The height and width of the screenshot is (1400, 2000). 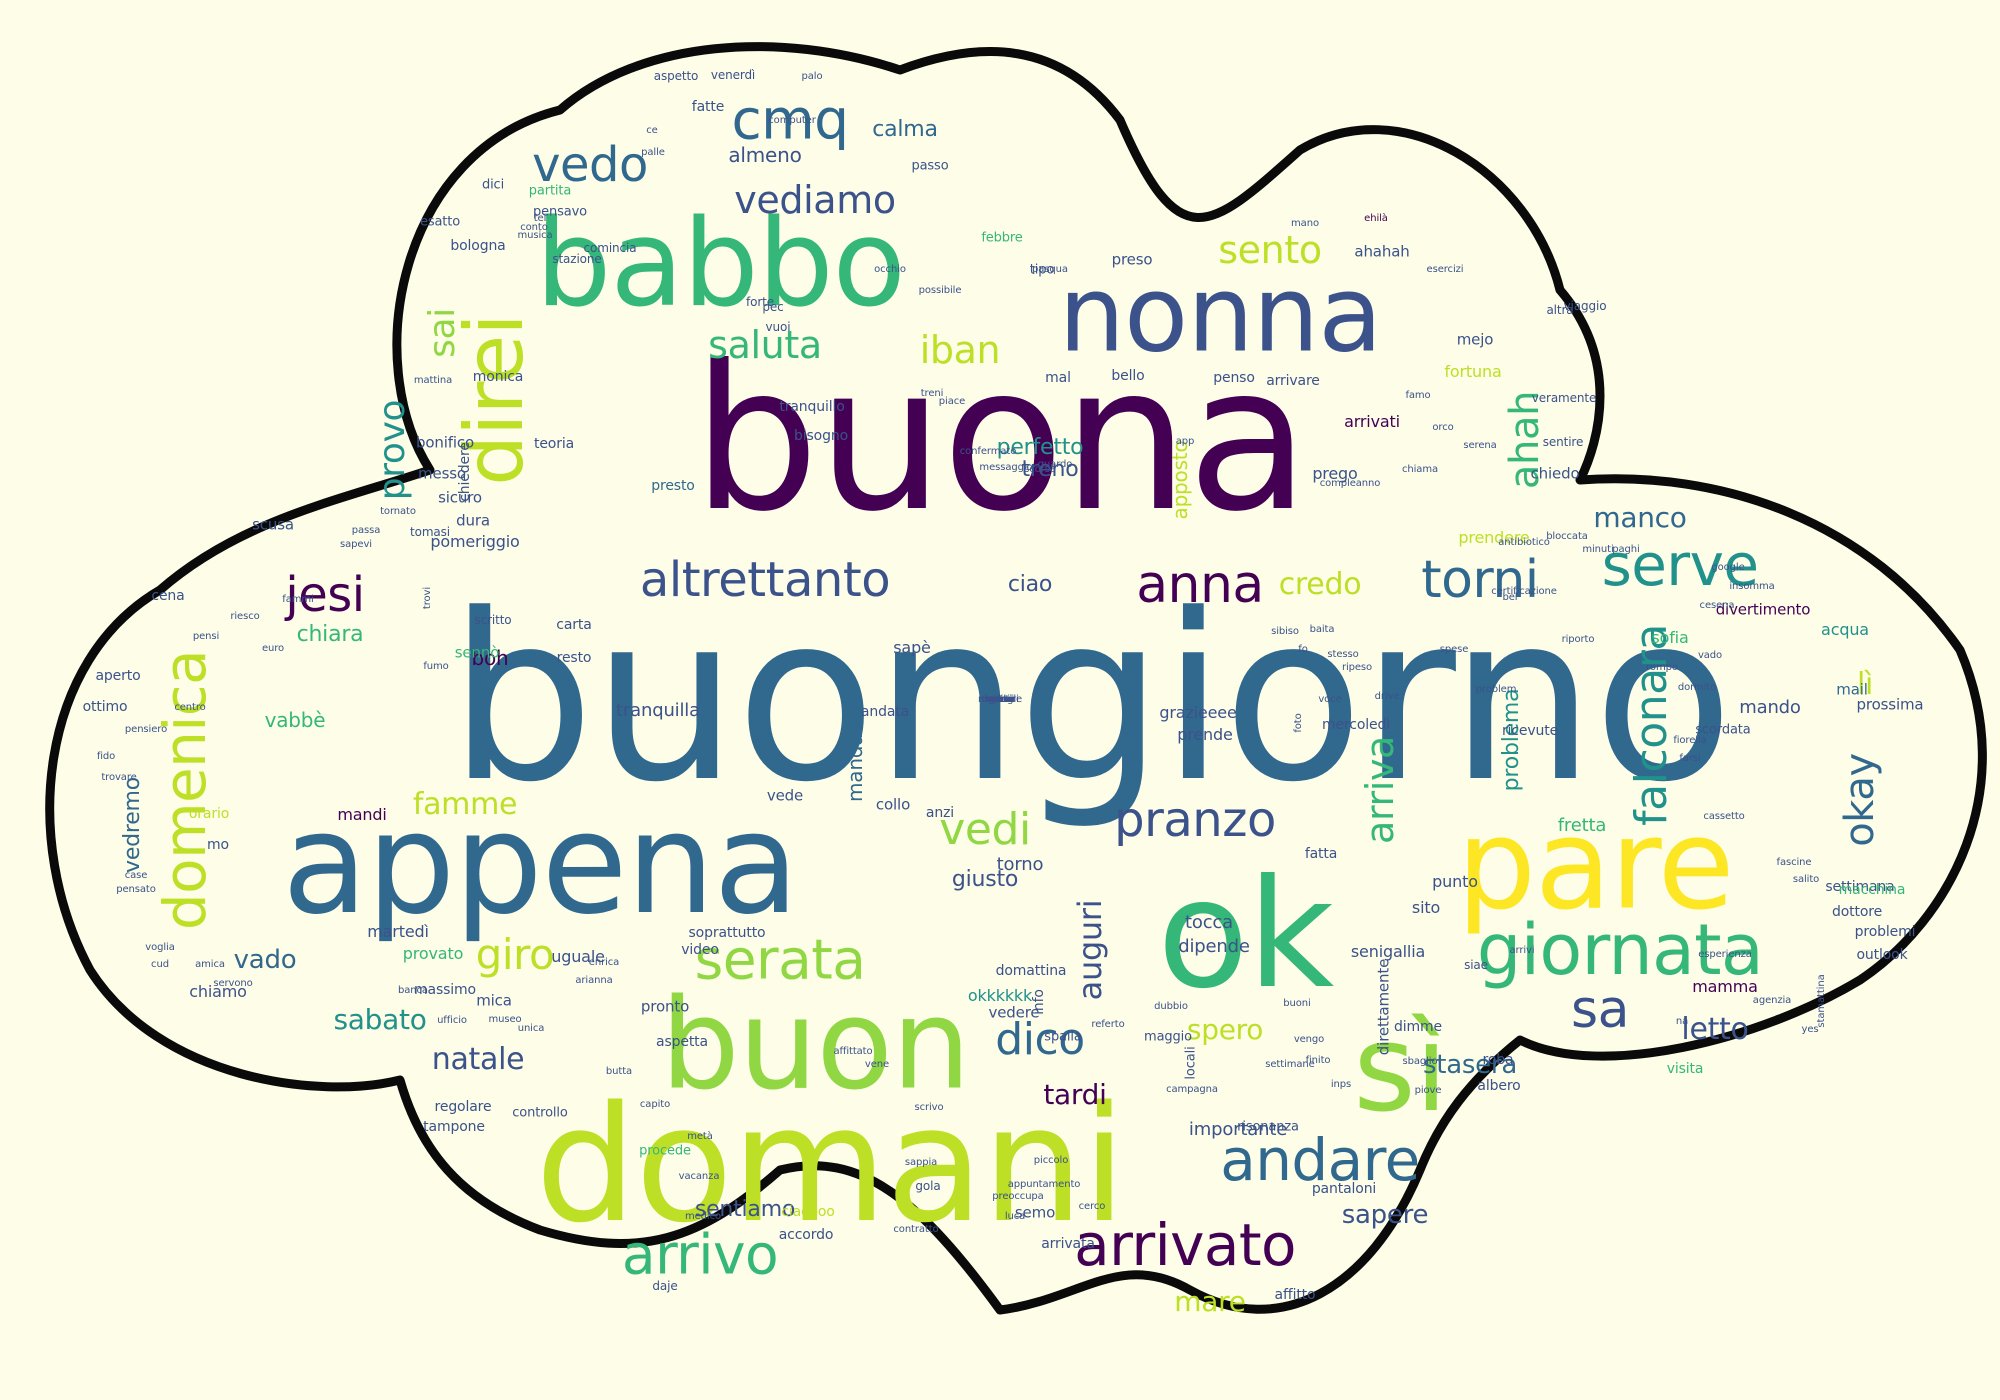 What do you see at coordinates (815, 1045) in the screenshot?
I see `cloud-word: buon` at bounding box center [815, 1045].